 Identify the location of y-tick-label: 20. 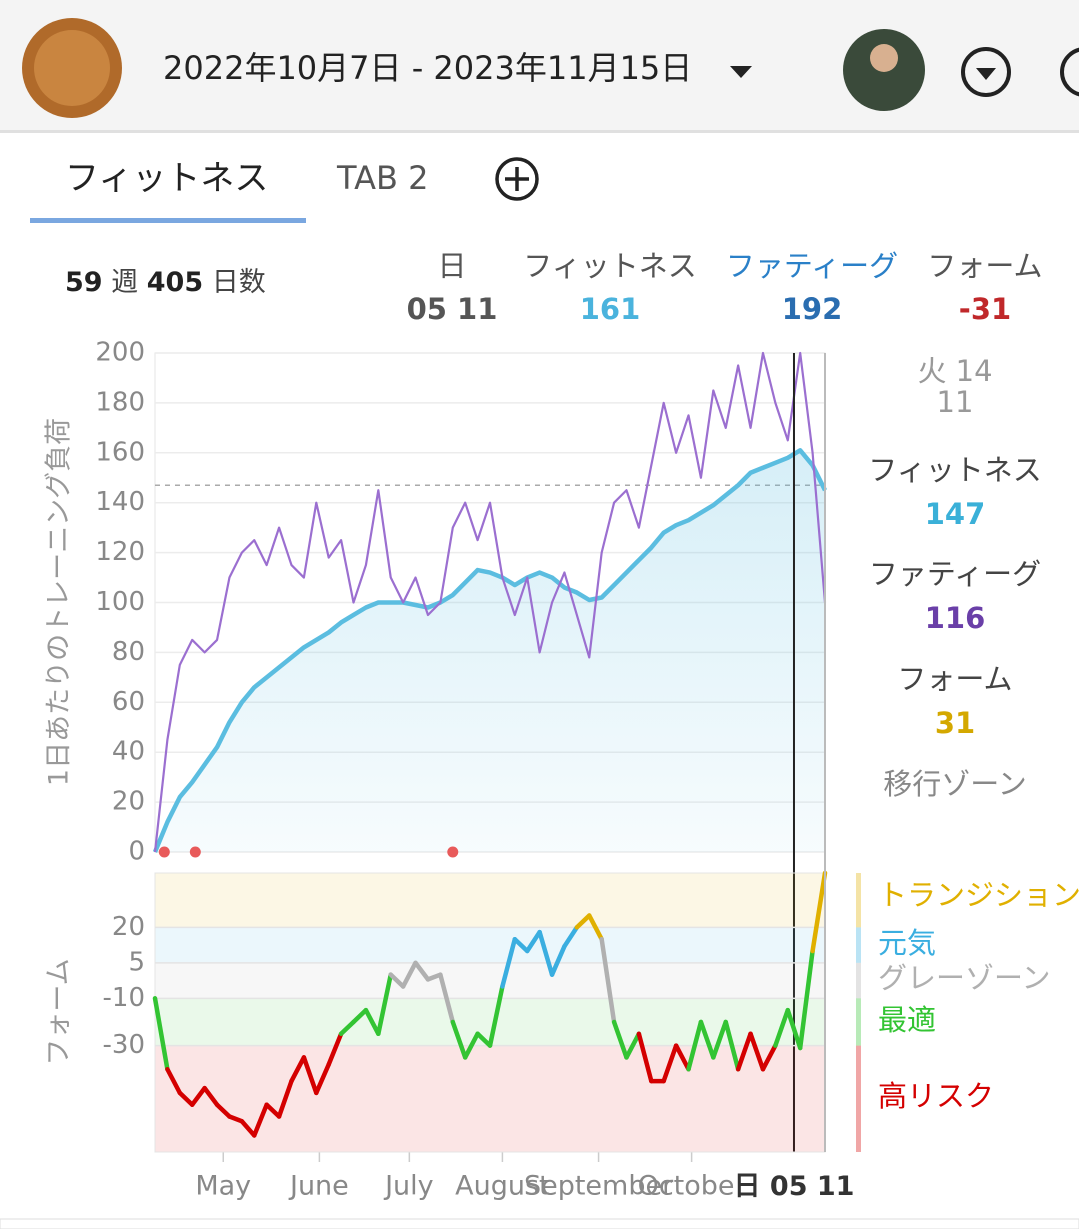
(128, 802).